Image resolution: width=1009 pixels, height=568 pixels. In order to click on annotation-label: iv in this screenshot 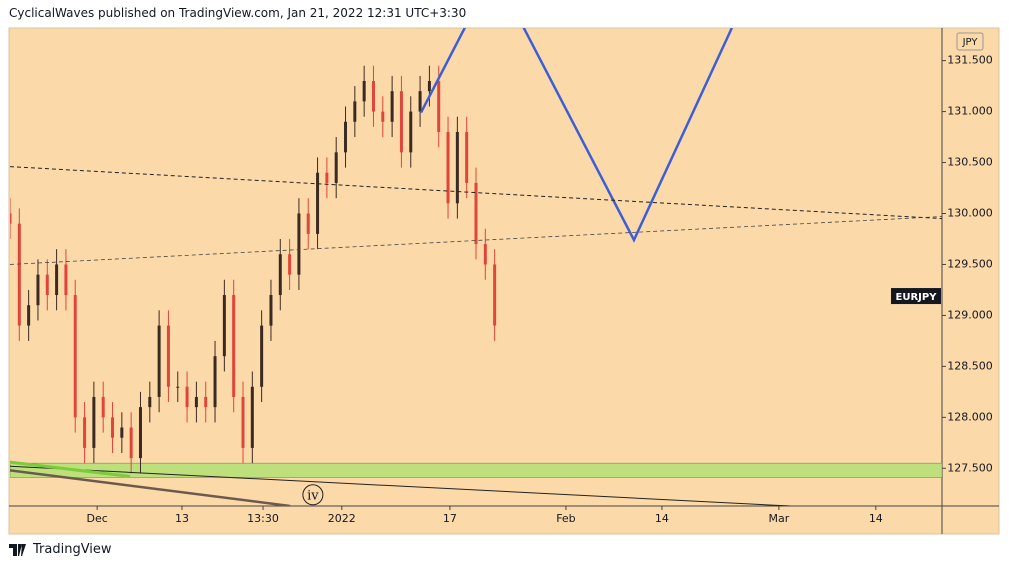, I will do `click(313, 495)`.